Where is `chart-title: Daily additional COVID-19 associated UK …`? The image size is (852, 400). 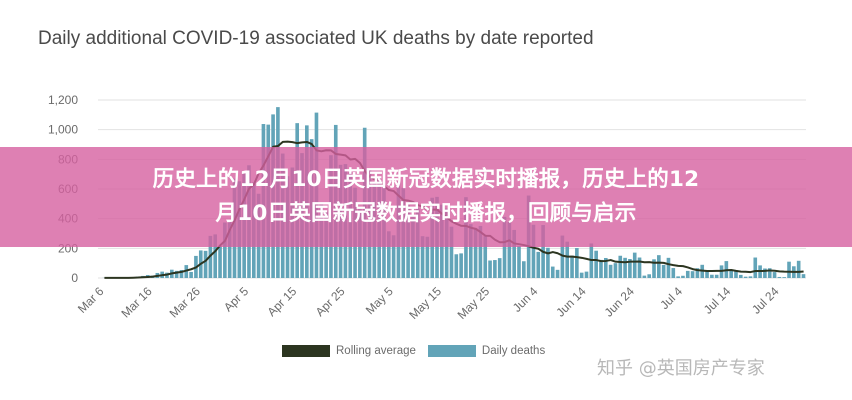
chart-title: Daily additional COVID-19 associated UK … is located at coordinates (316, 38).